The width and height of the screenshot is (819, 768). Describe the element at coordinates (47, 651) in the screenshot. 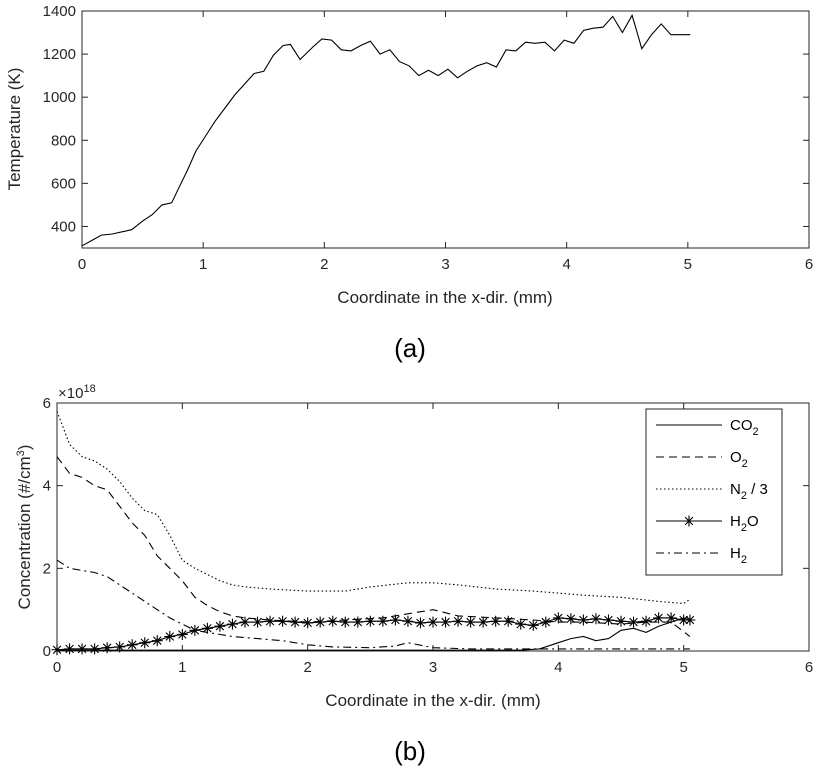

I see `y-tick-label: 0` at that location.